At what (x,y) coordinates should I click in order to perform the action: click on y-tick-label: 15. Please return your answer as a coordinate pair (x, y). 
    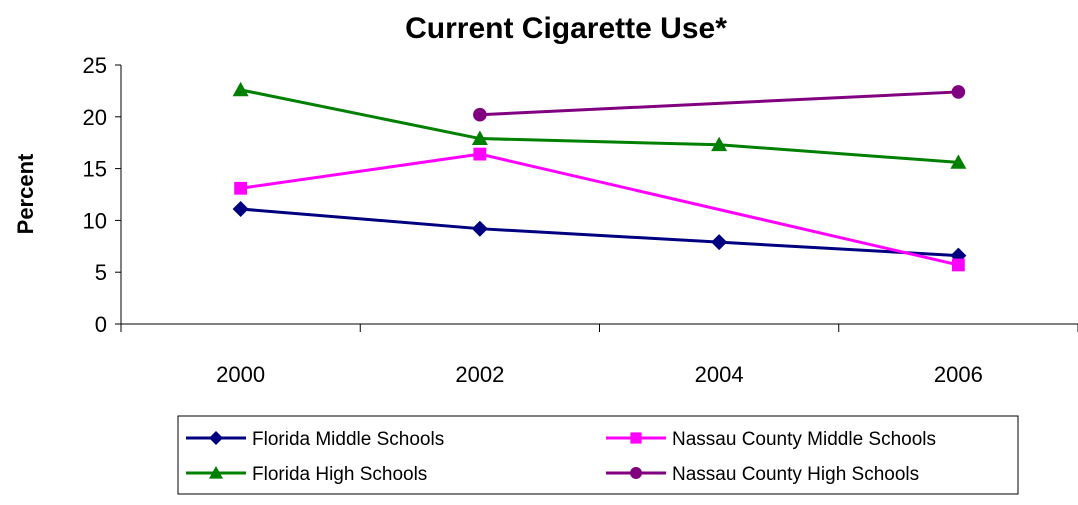
    Looking at the image, I should click on (95, 169).